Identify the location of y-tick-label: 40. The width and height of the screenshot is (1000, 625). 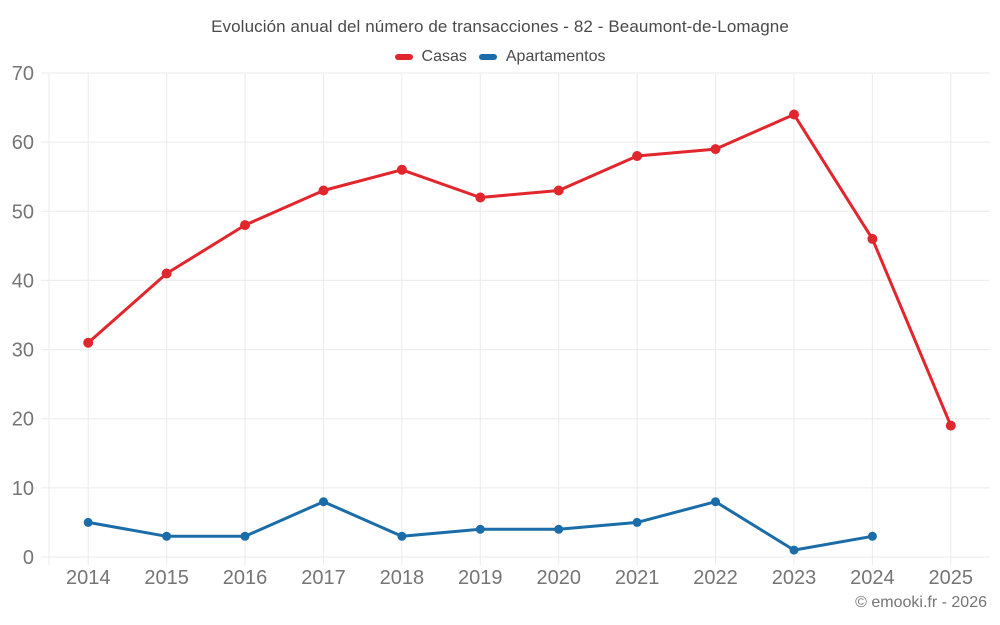
(23, 281).